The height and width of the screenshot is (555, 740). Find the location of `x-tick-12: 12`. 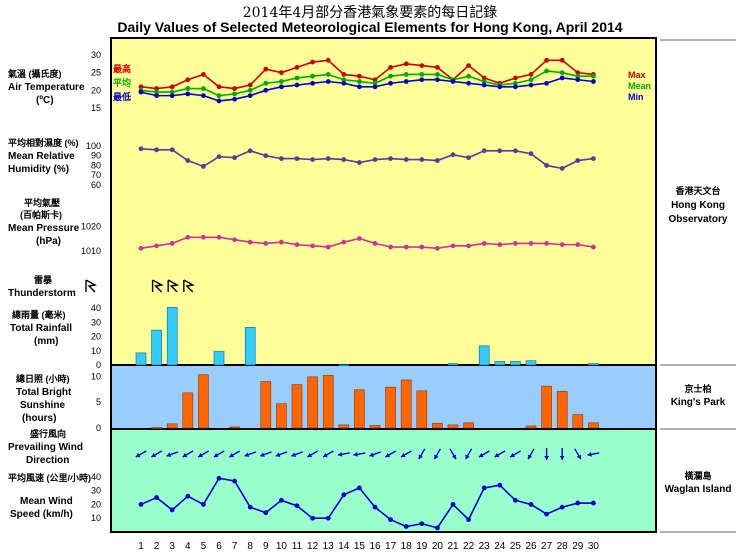

x-tick-12: 12 is located at coordinates (313, 546).